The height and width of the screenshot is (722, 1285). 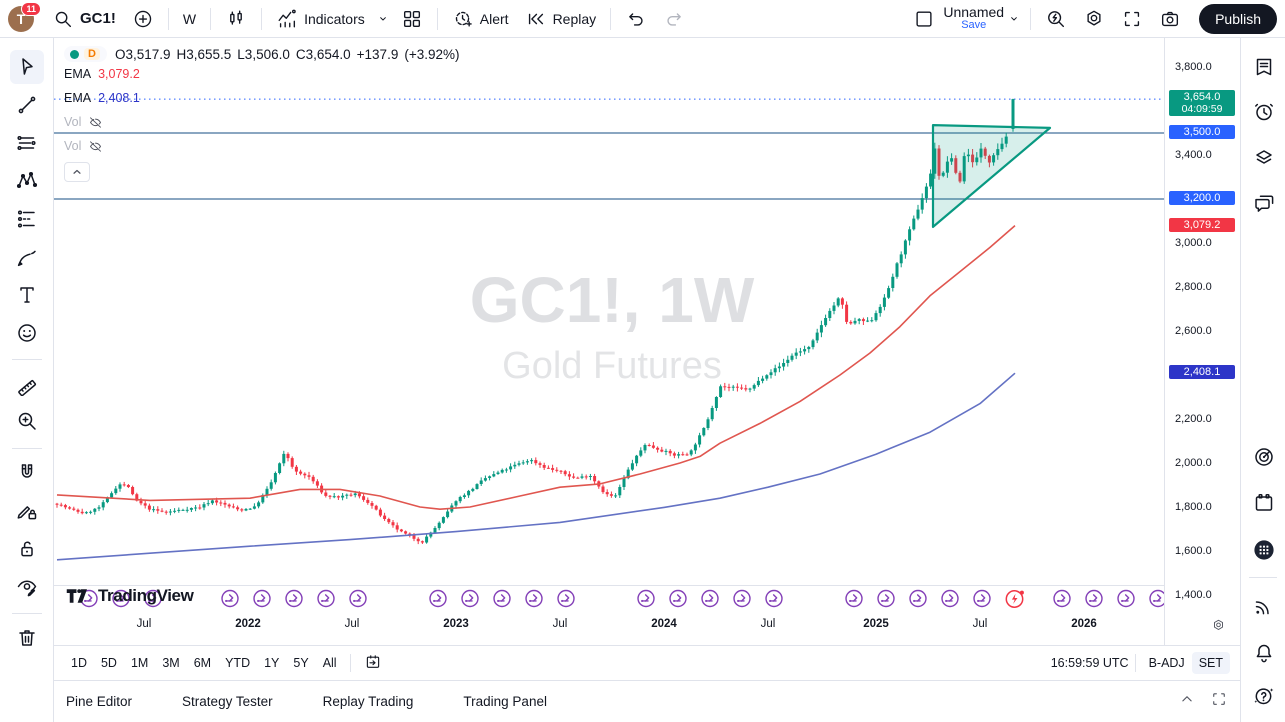 What do you see at coordinates (202, 663) in the screenshot?
I see `range-button-6m: 6M` at bounding box center [202, 663].